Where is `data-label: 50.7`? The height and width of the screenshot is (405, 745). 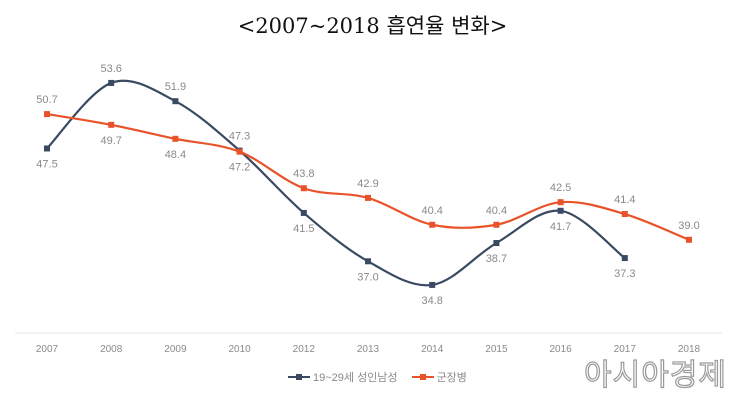 data-label: 50.7 is located at coordinates (46, 100).